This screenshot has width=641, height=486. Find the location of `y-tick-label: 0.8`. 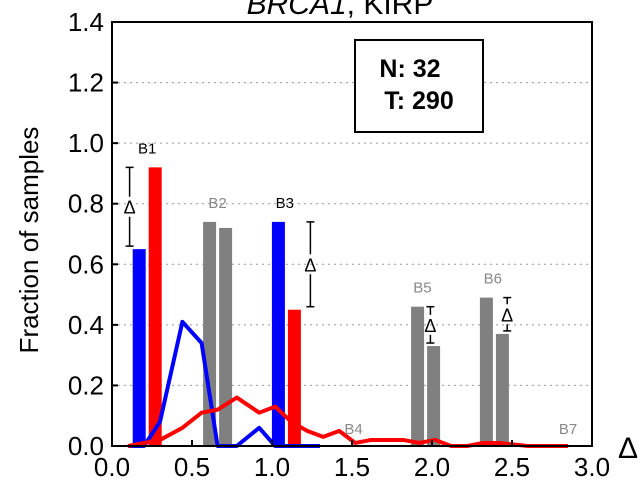

y-tick-label: 0.8 is located at coordinates (86, 204).